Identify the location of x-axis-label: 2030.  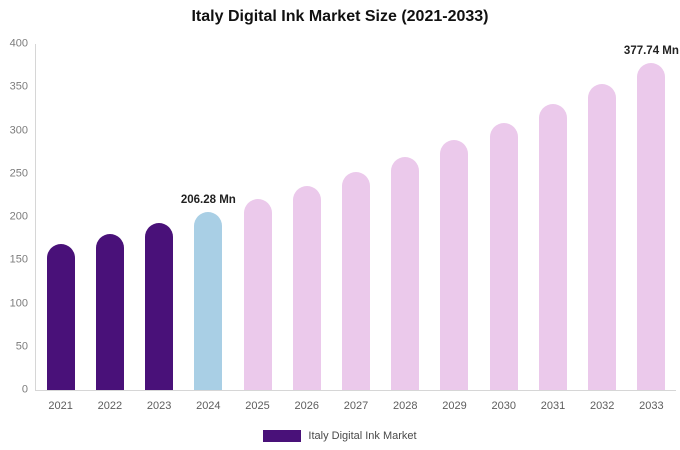
(503, 406).